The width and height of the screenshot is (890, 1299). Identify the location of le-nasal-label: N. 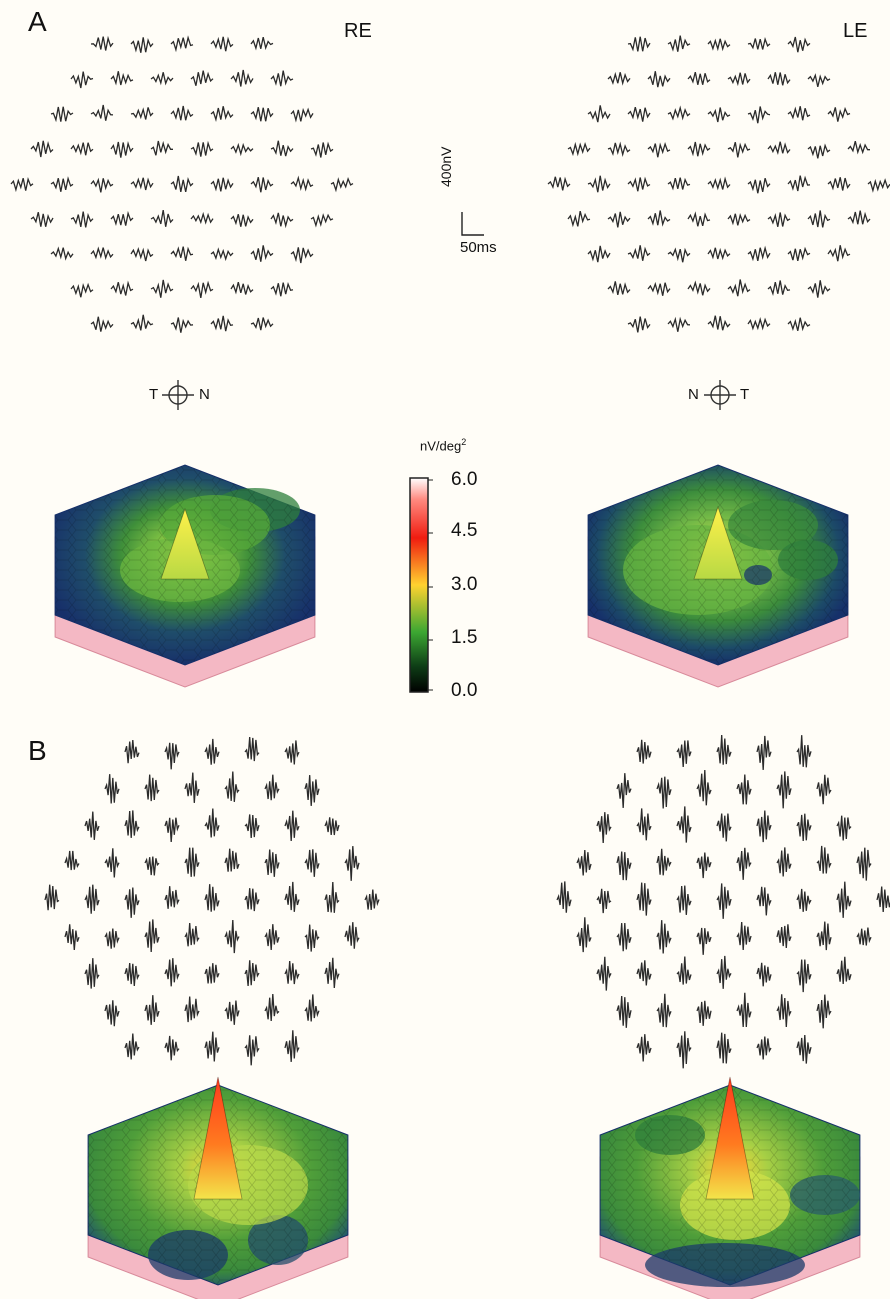
(693, 394).